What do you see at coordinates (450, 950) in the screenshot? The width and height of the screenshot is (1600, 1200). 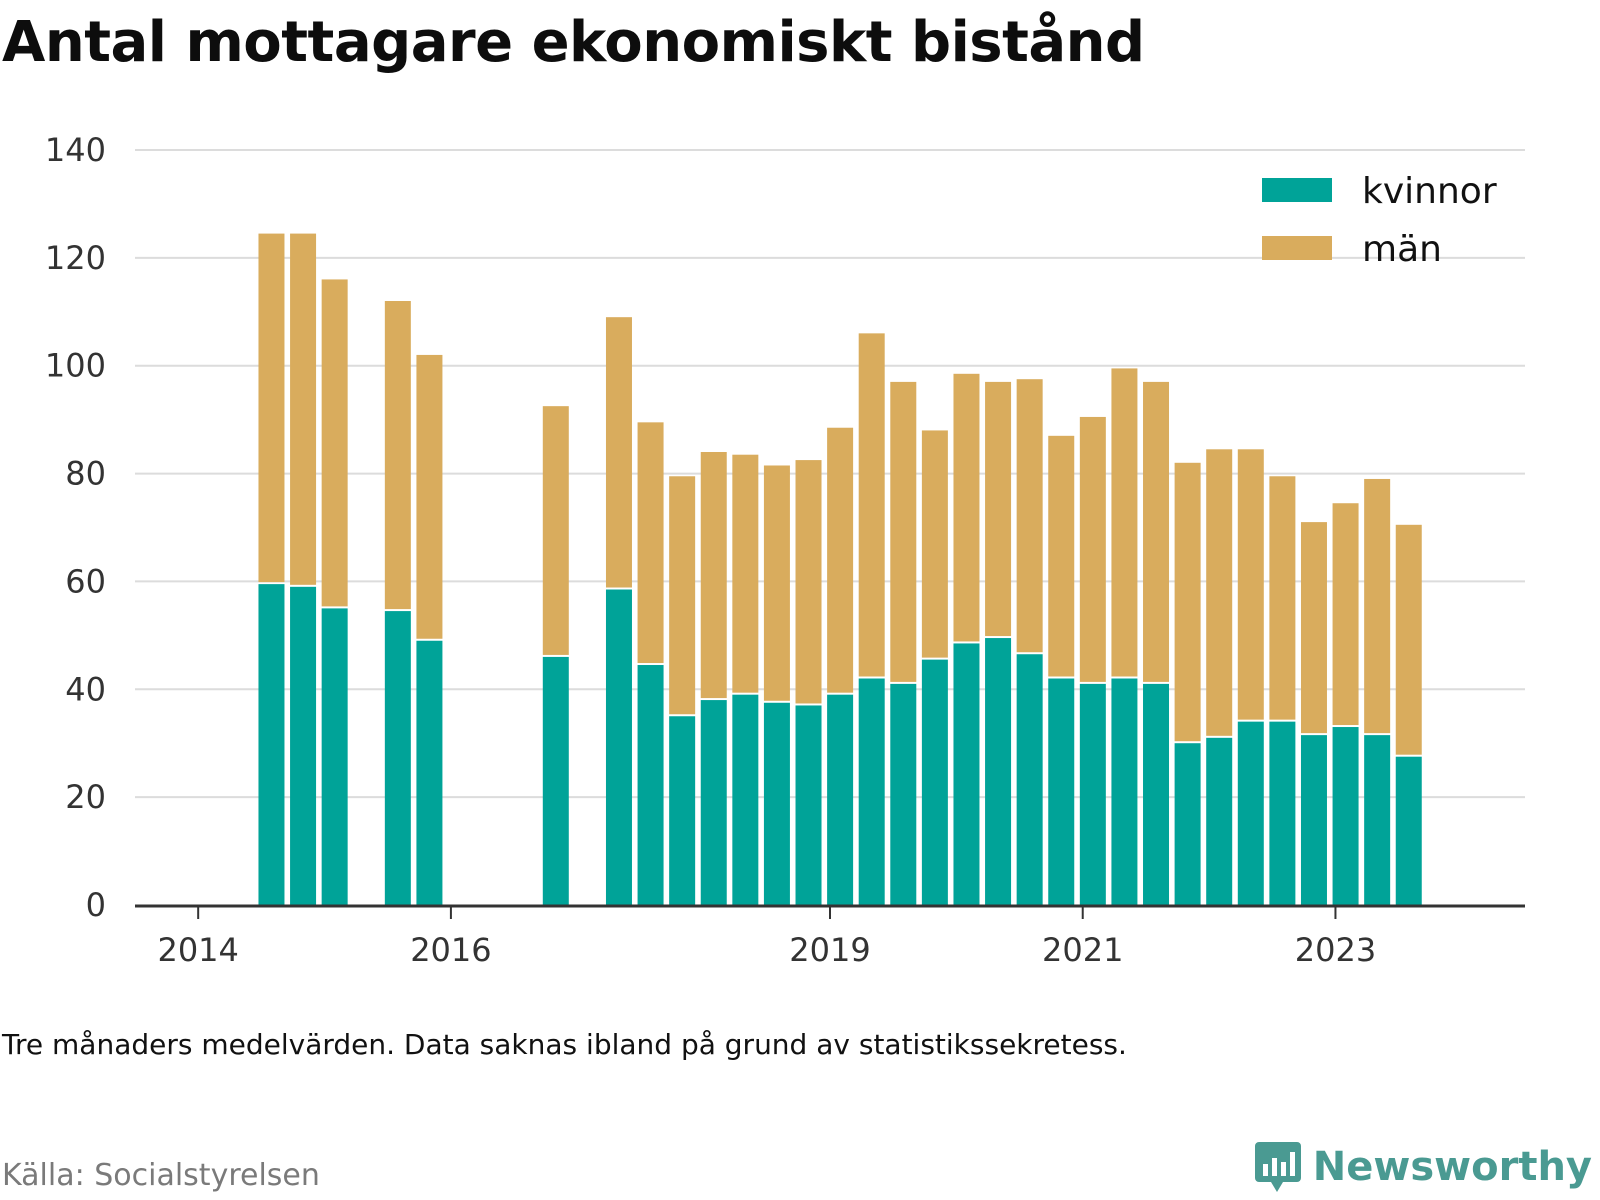 I see `x-tick-label: 2016` at bounding box center [450, 950].